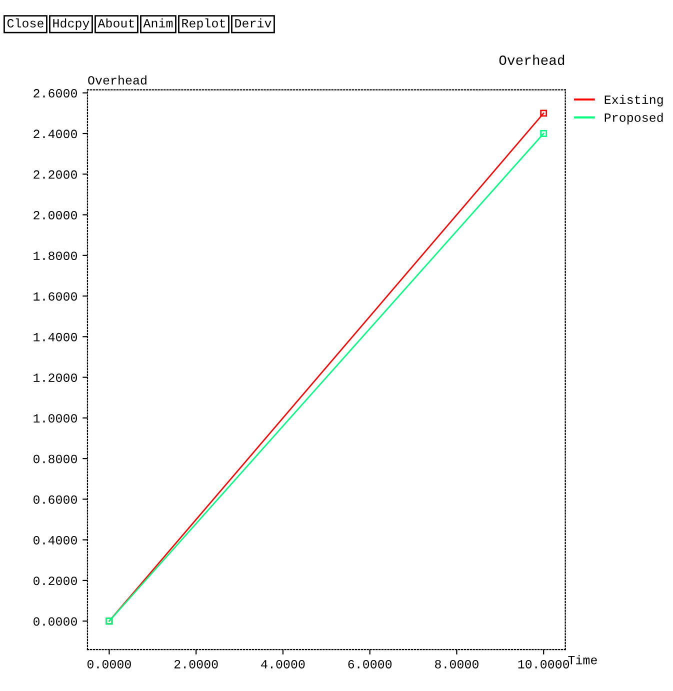  Describe the element at coordinates (633, 118) in the screenshot. I see `legend-label: Proposed` at that location.